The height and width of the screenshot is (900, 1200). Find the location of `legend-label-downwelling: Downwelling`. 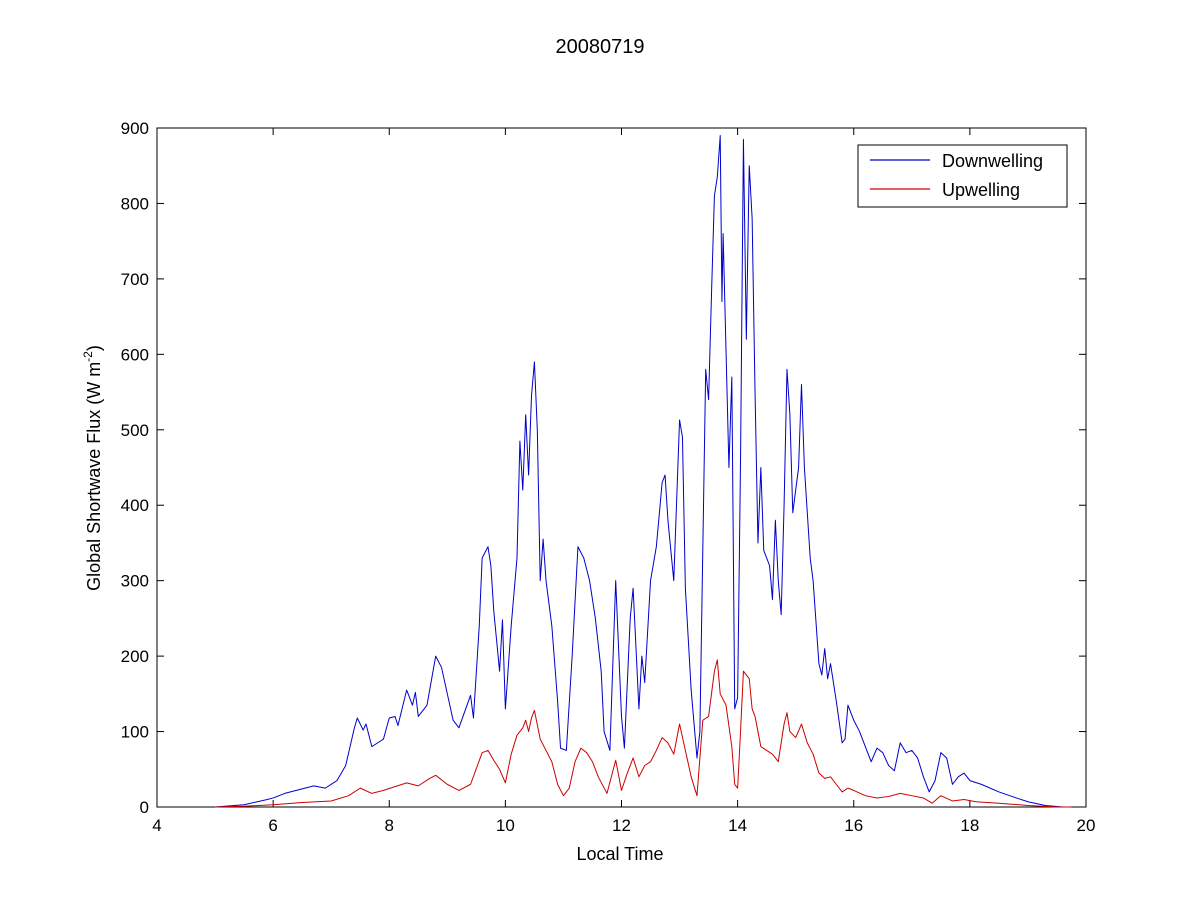

legend-label-downwelling: Downwelling is located at coordinates (992, 161).